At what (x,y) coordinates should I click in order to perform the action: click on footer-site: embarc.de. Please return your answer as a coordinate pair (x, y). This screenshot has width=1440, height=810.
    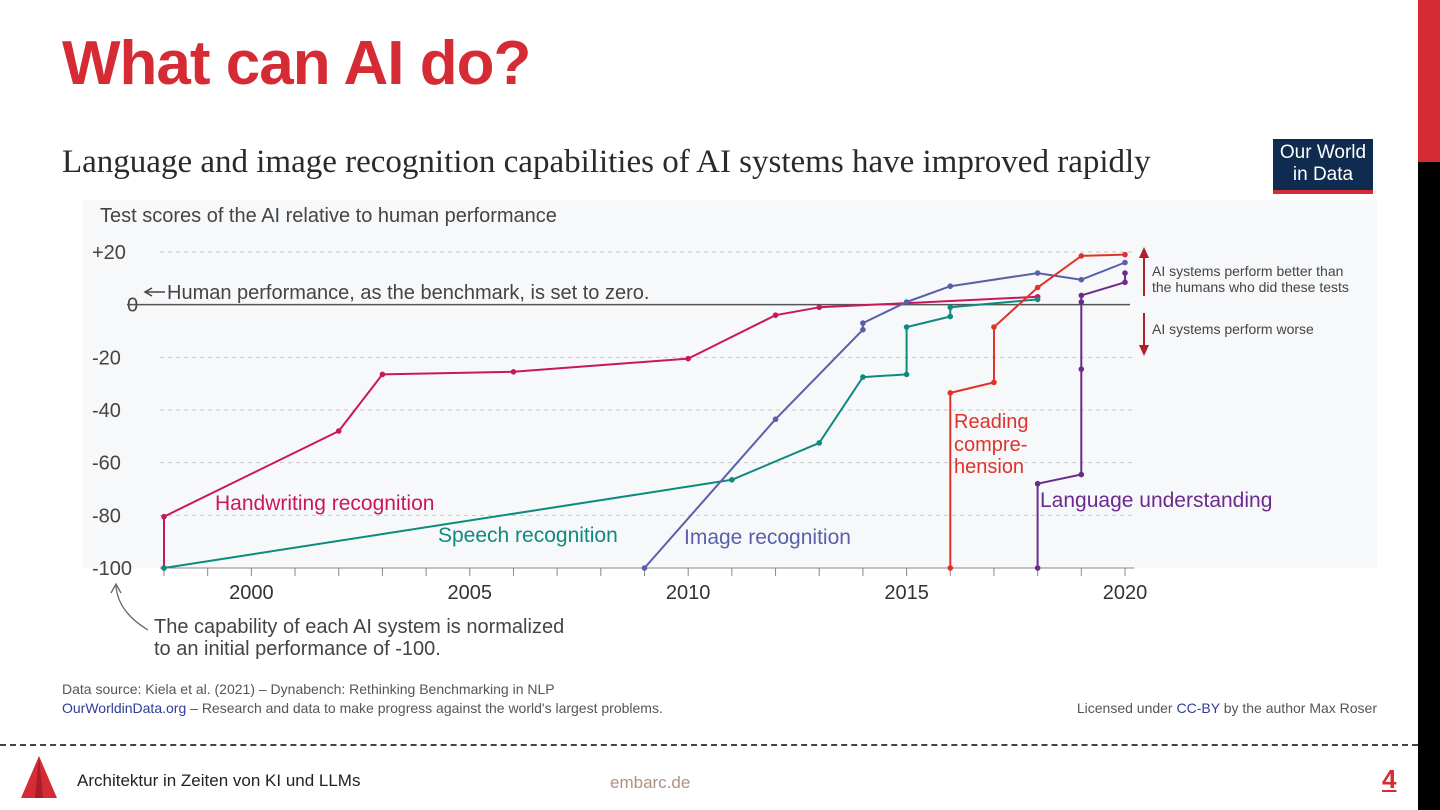
    Looking at the image, I should click on (650, 782).